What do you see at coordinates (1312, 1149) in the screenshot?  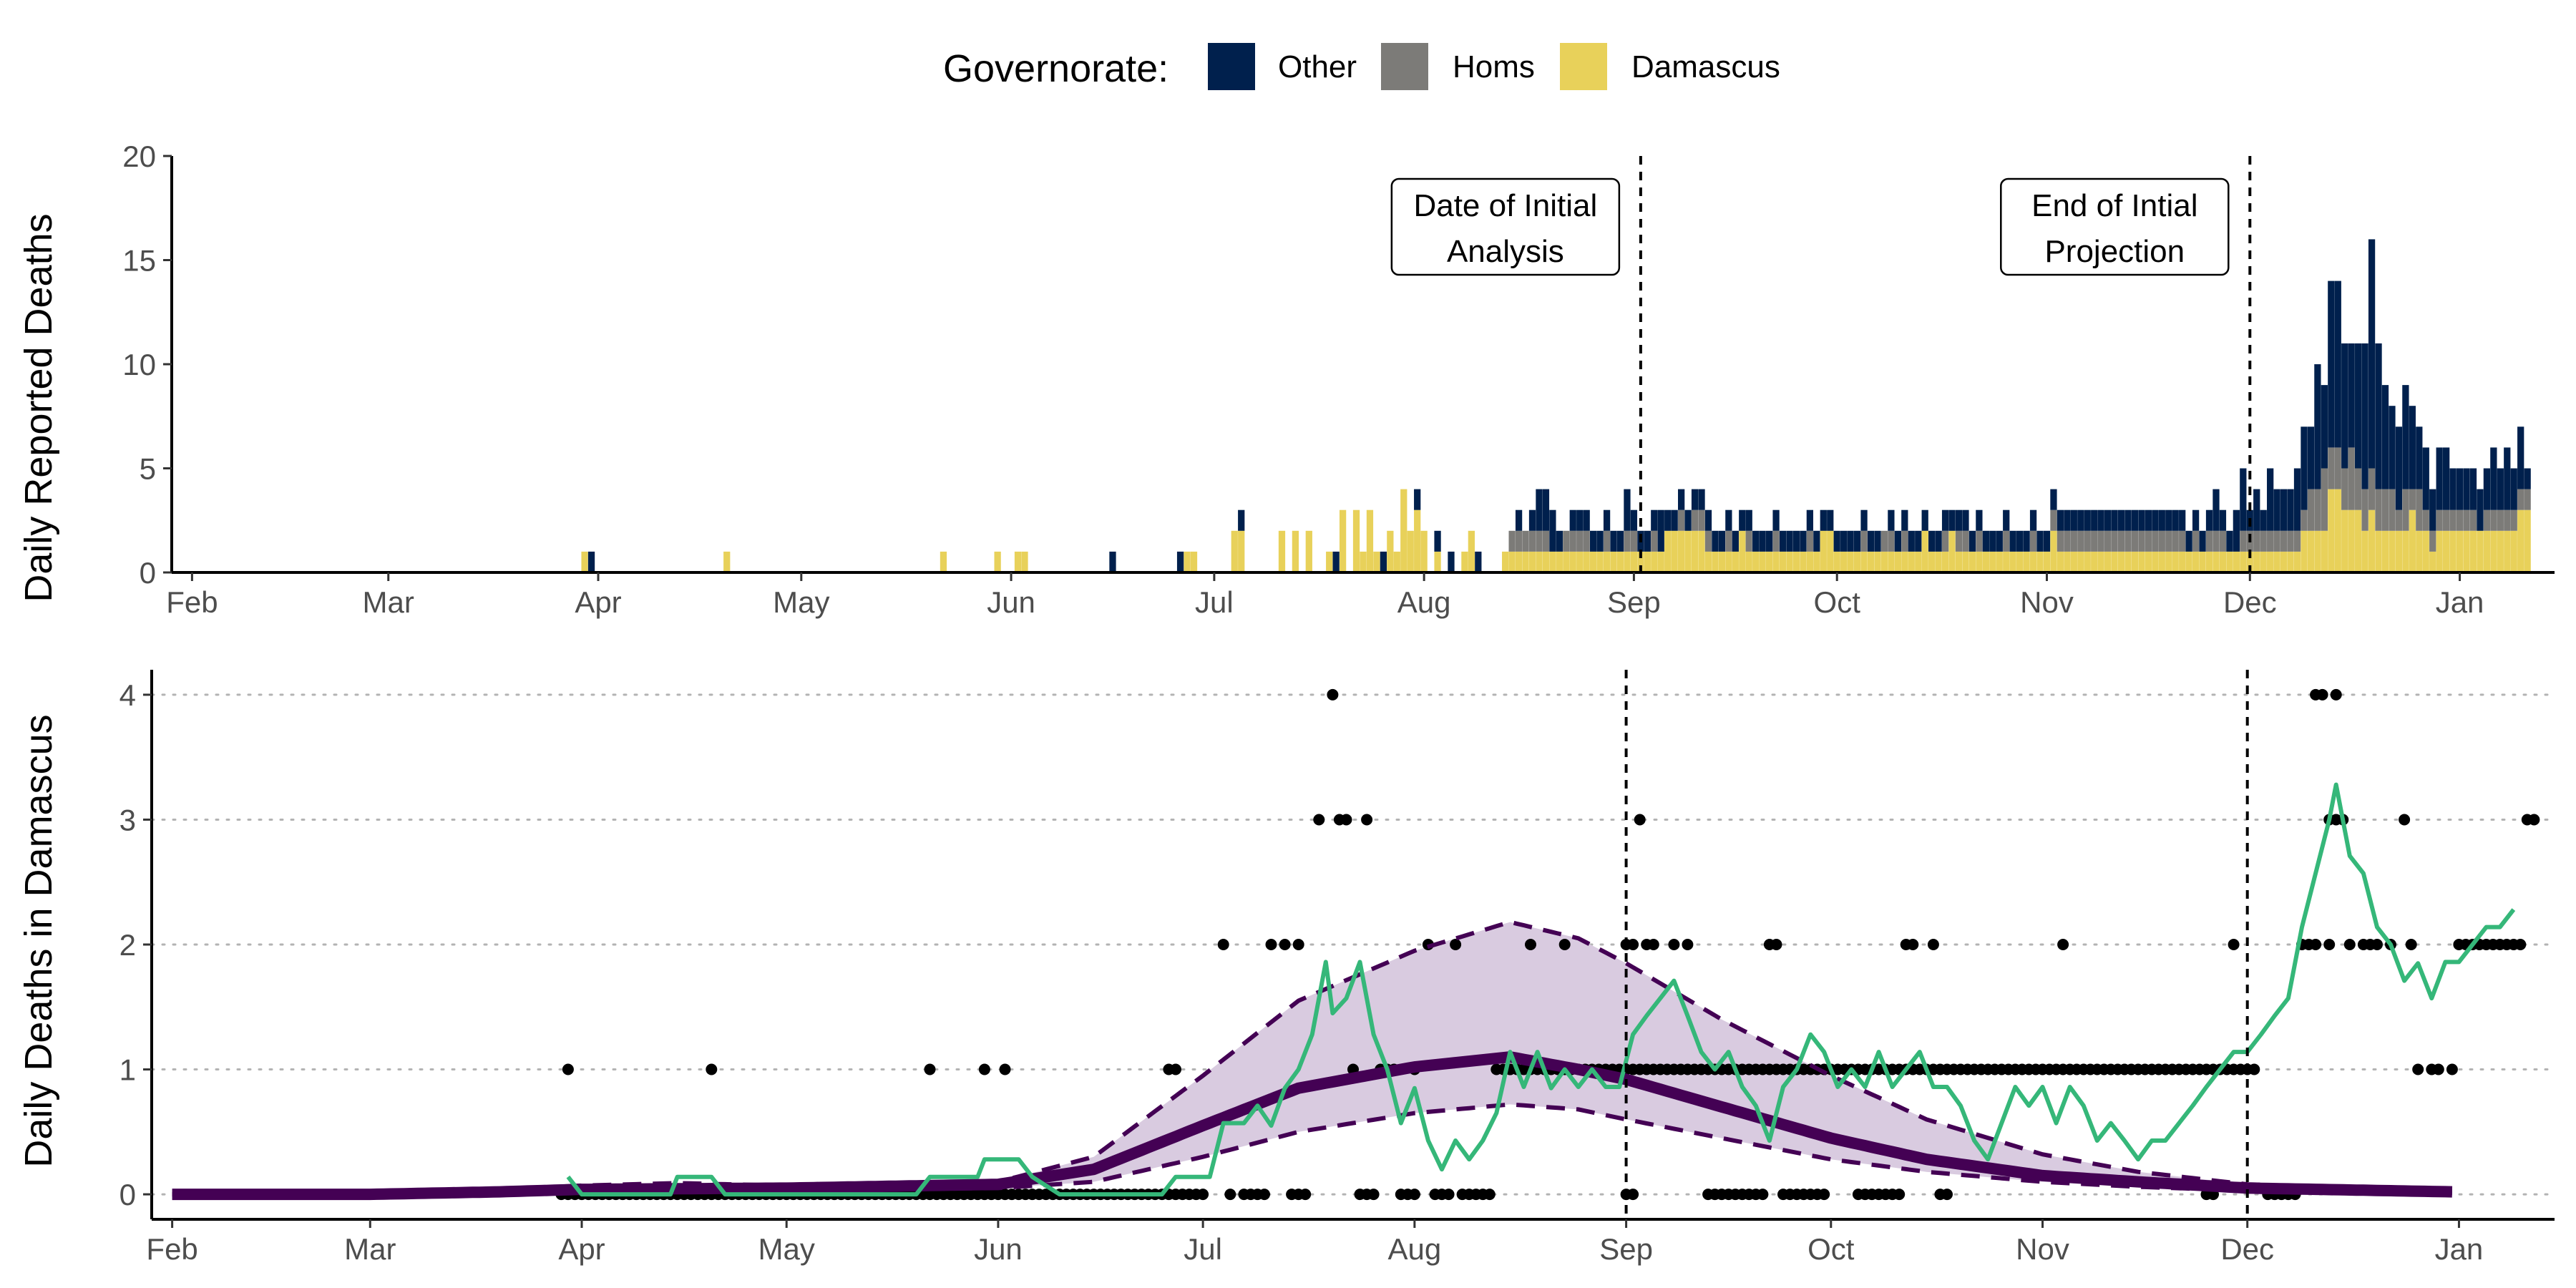 I see `projection-lower-line` at bounding box center [1312, 1149].